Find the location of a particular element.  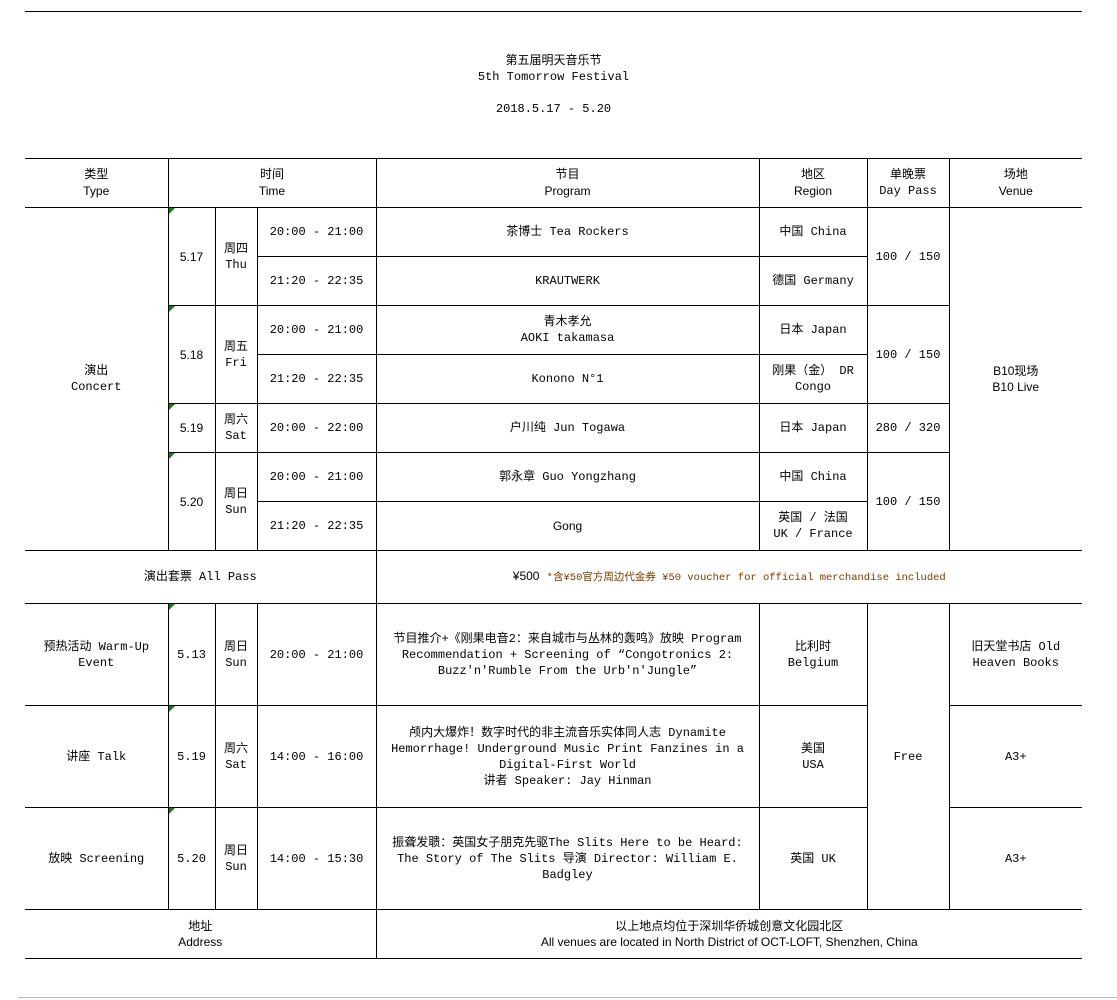

time-cell: 20:00 - 22:00 is located at coordinates (316, 428).